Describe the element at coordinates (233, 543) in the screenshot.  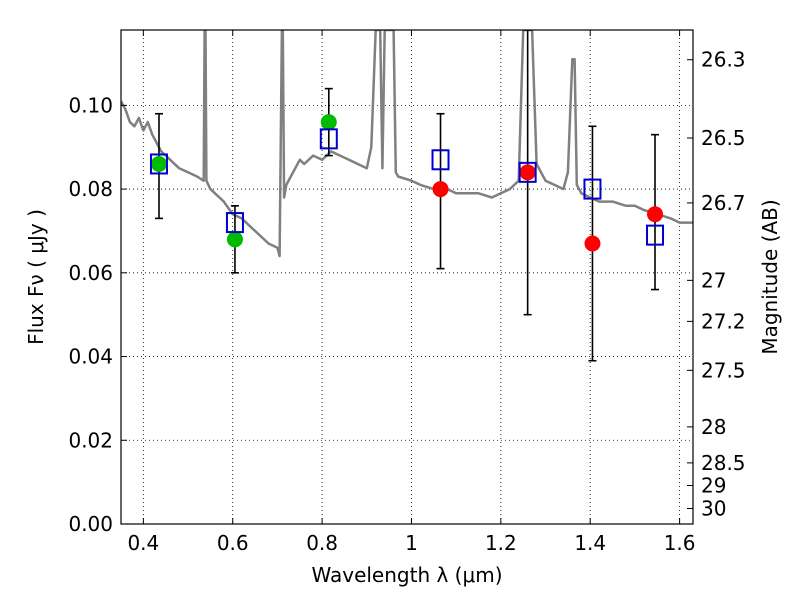
I see `x-tick-label: 0.6` at that location.